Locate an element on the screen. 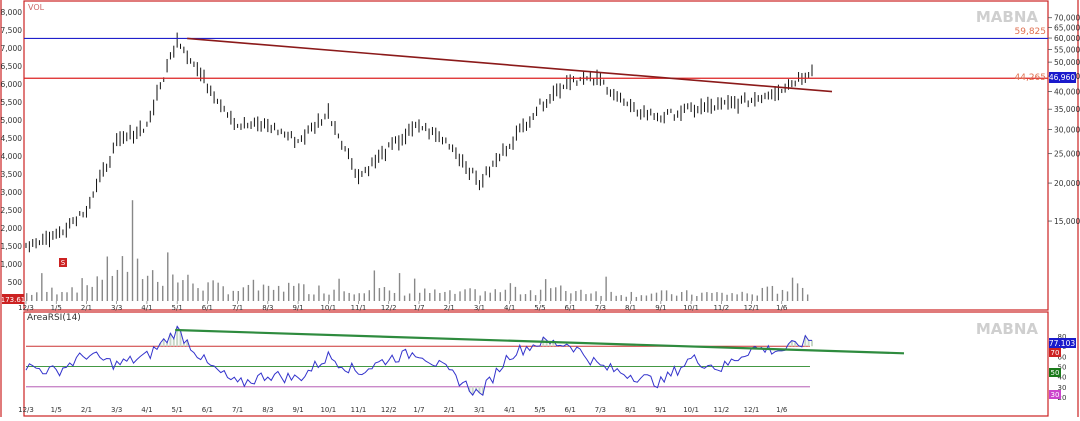 The height and width of the screenshot is (421, 1080). rsi-x-axis-label: 9/1 is located at coordinates (297, 410).